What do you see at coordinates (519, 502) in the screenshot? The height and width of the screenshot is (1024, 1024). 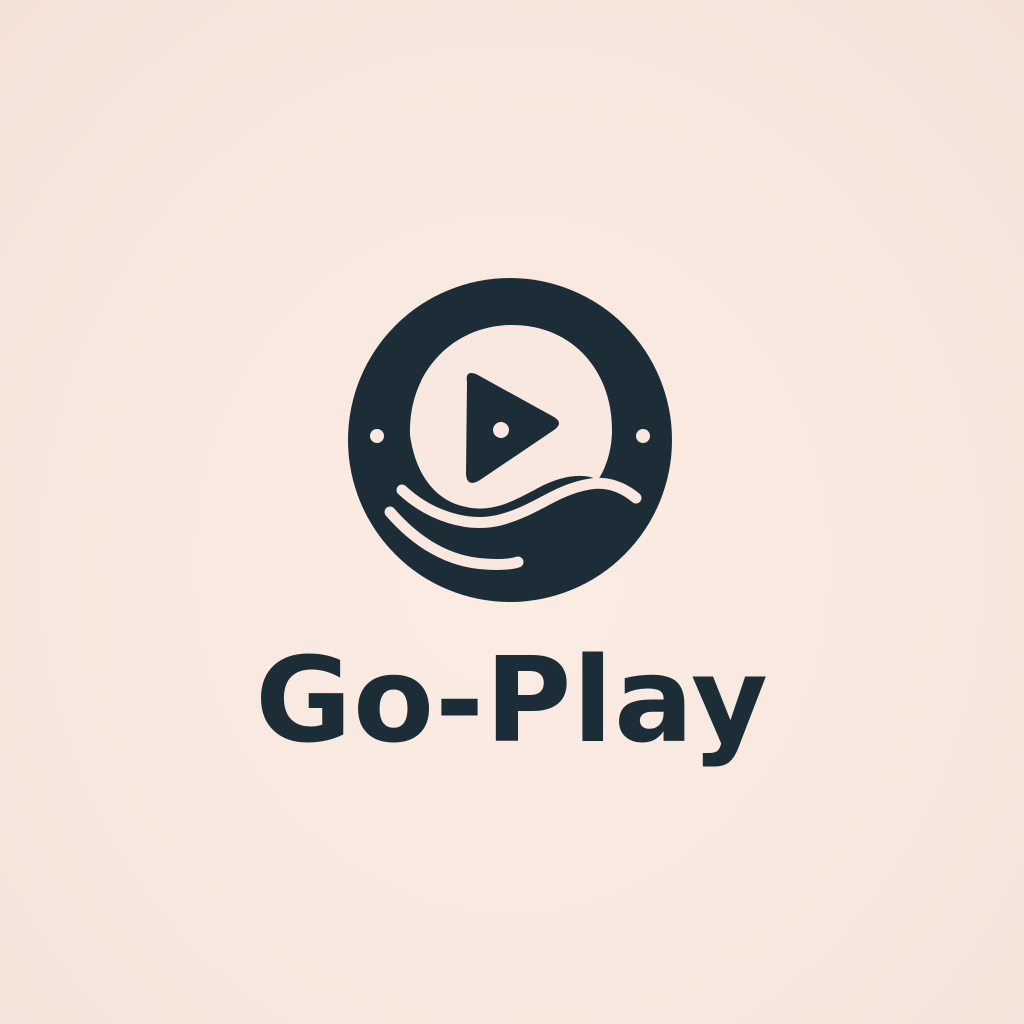 I see `upper-wave-line-shape` at bounding box center [519, 502].